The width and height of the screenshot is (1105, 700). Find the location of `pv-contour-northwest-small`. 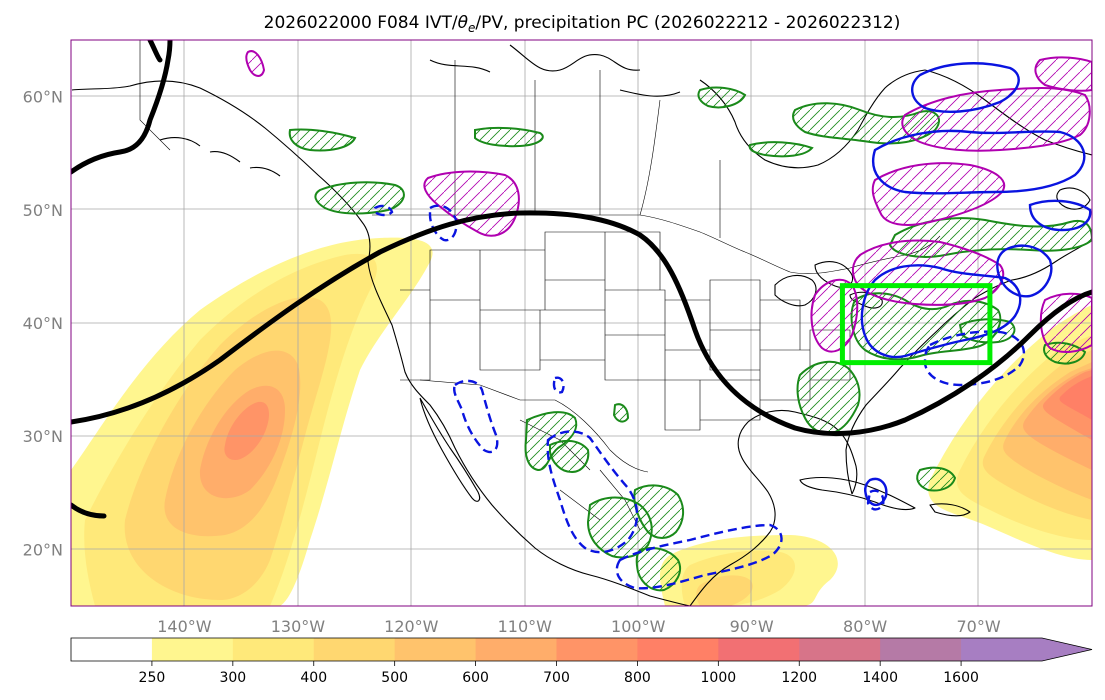

pv-contour-northwest-small is located at coordinates (155, 51).